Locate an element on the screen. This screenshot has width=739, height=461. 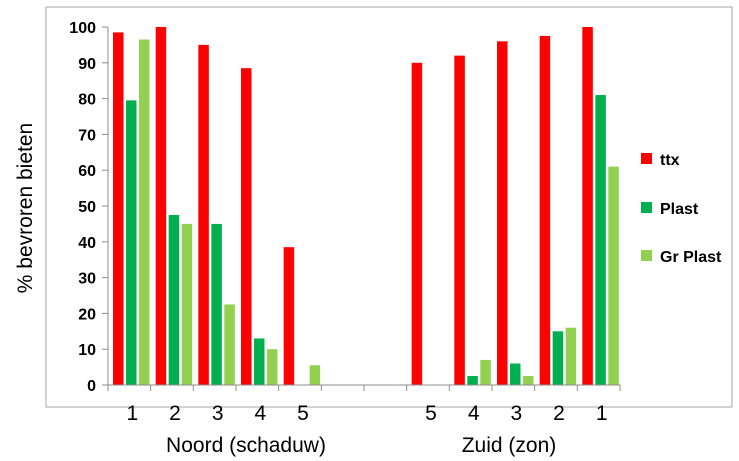
y-tick-label: 60 is located at coordinates (87, 171).